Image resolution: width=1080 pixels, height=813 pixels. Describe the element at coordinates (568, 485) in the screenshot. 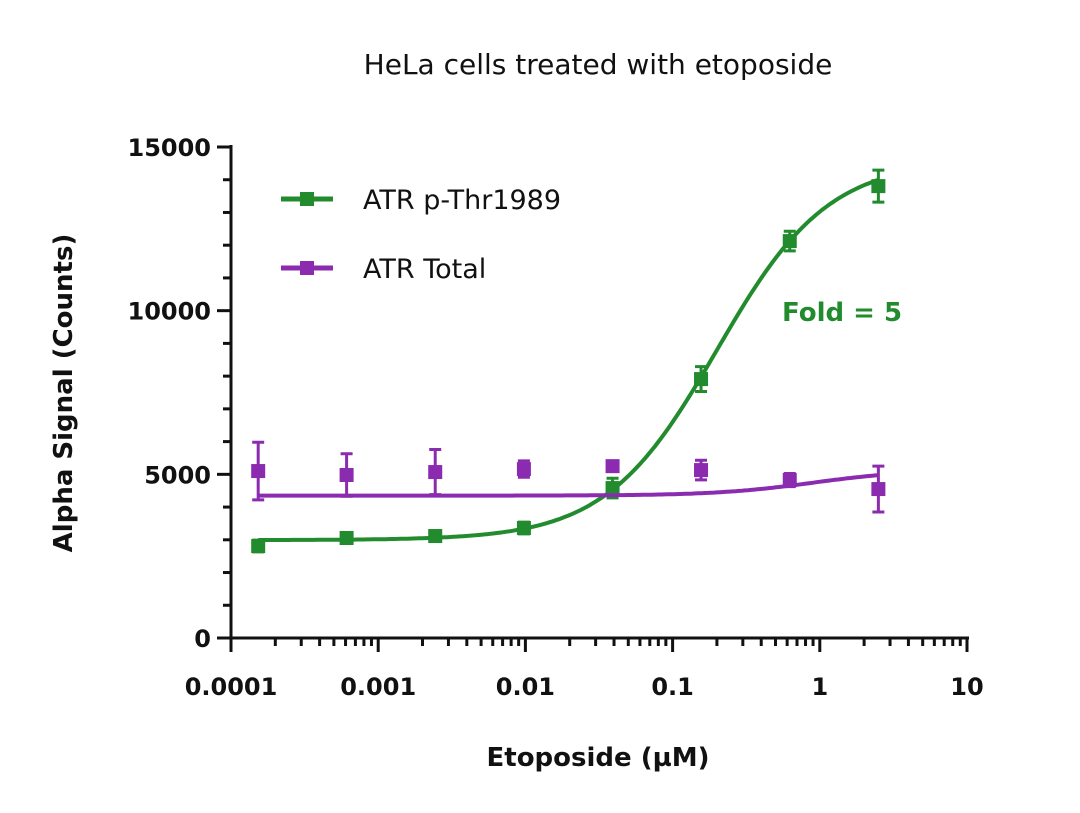

I see `fit-curve` at that location.